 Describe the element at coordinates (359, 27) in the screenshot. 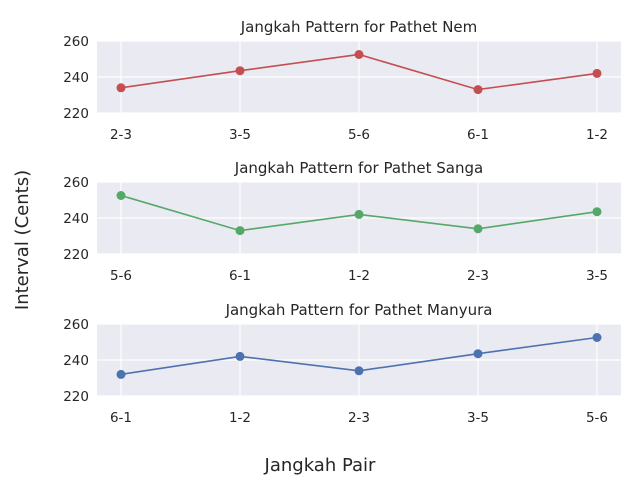

I see `subplot-title: Jangkah Pattern for Pathet Nem` at that location.